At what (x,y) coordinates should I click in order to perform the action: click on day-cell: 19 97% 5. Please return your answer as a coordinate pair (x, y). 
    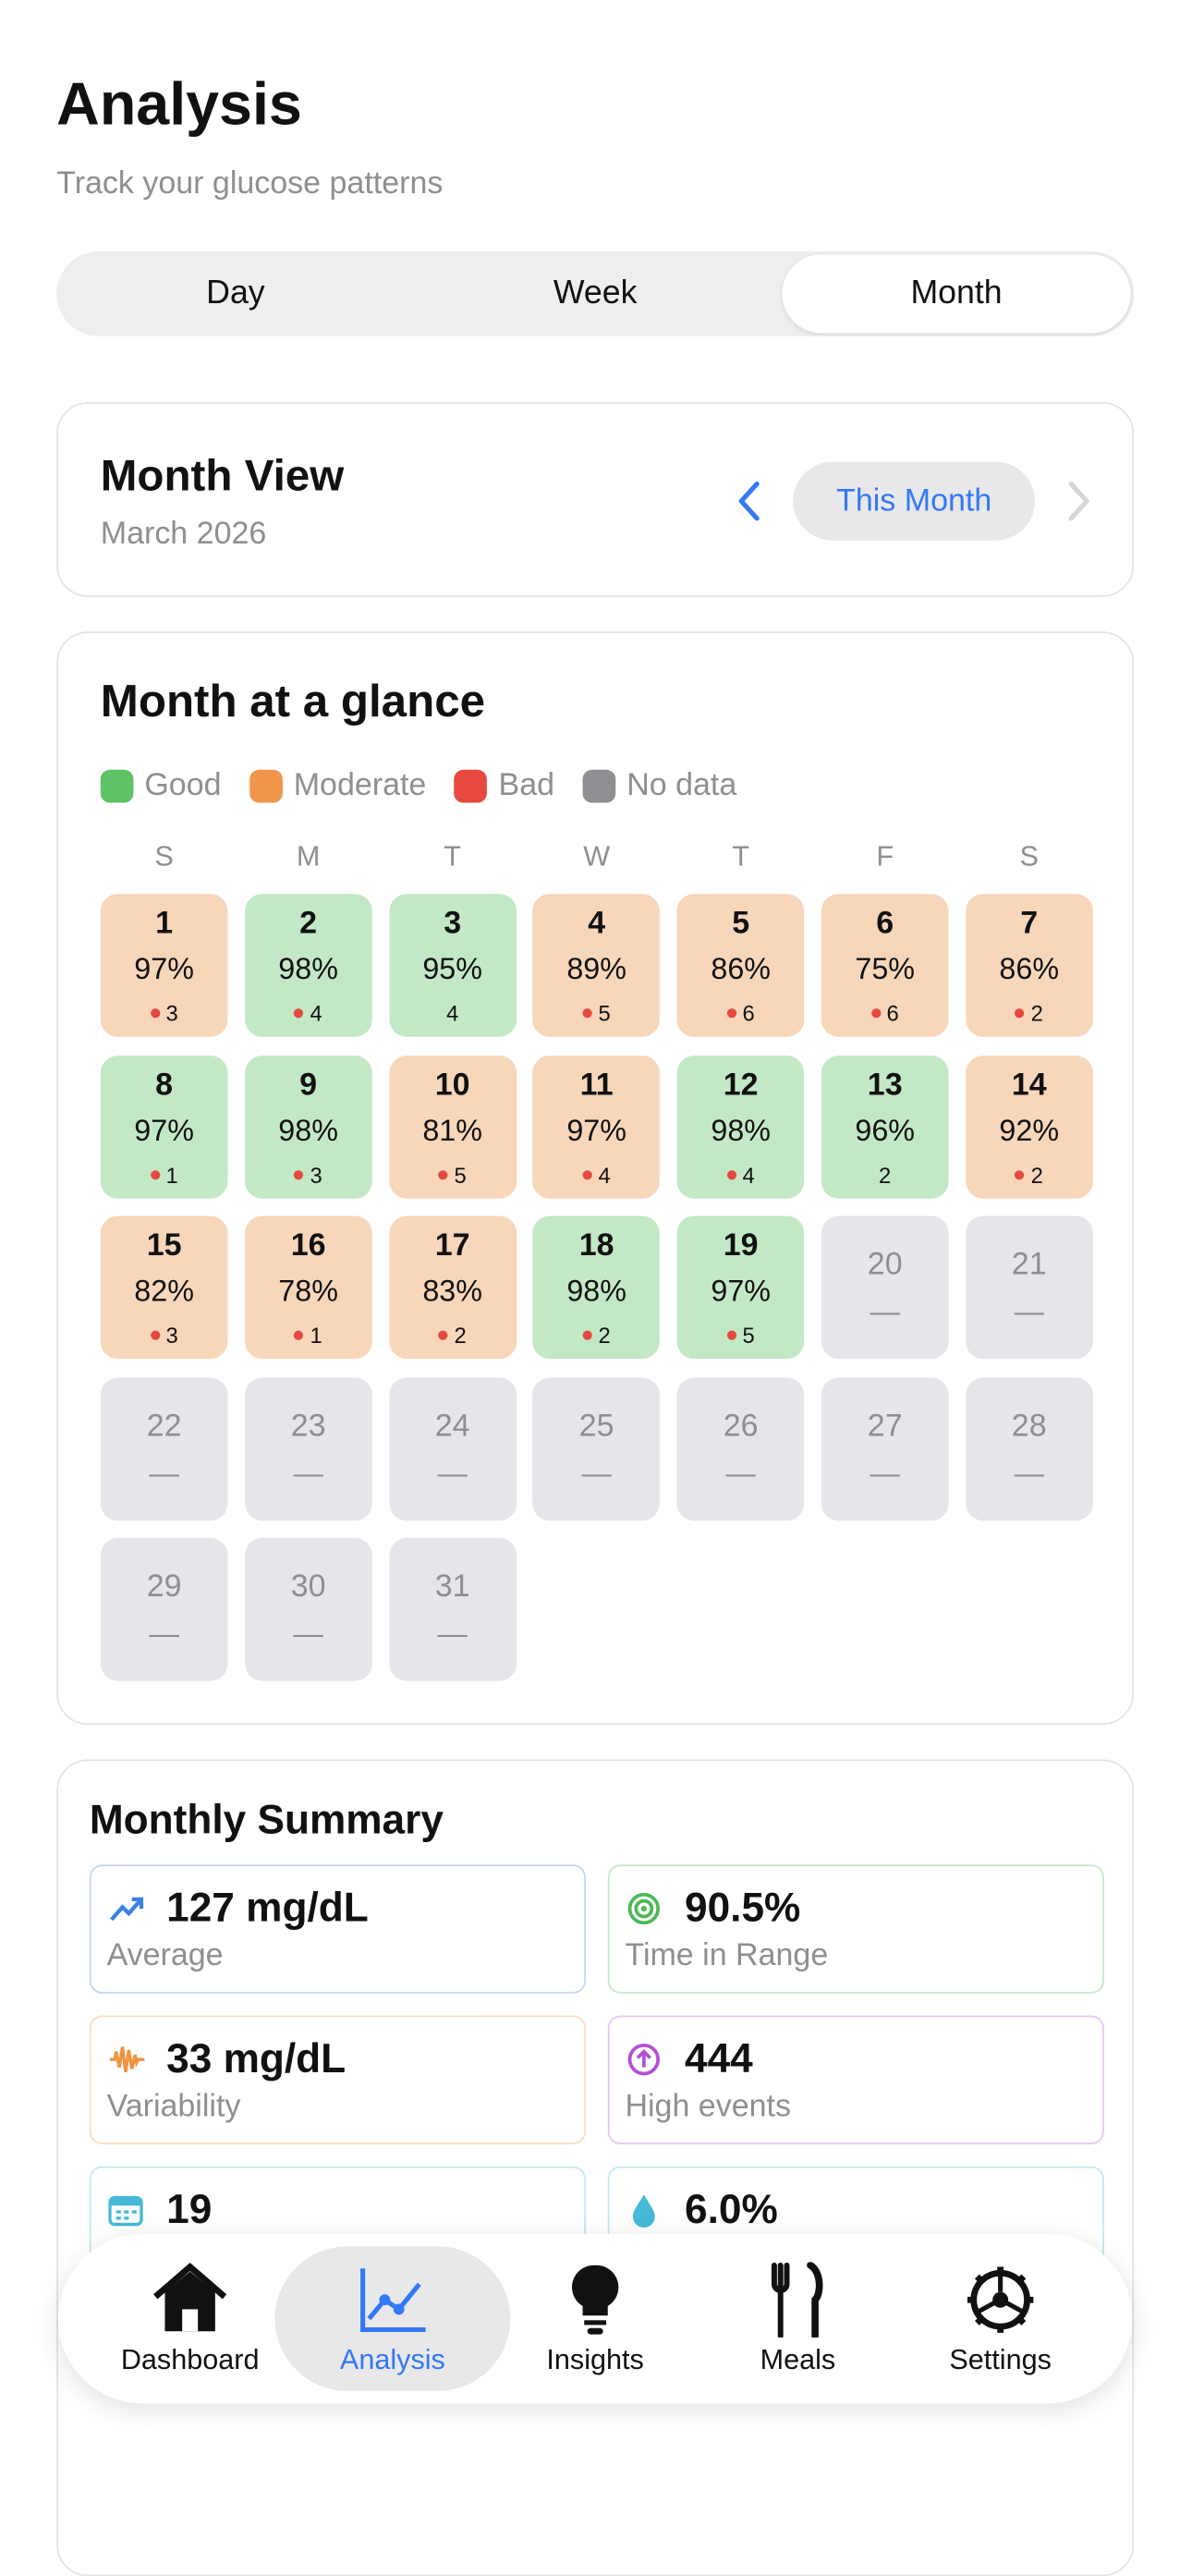
    Looking at the image, I should click on (740, 1287).